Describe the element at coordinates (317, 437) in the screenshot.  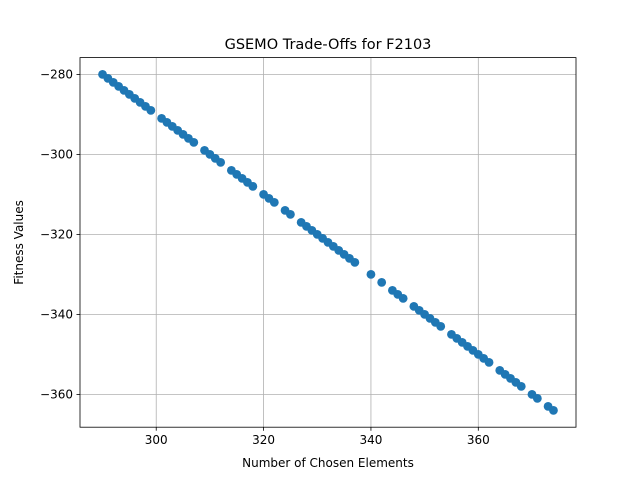
I see `x-ticks: 300 320 340 360` at that location.